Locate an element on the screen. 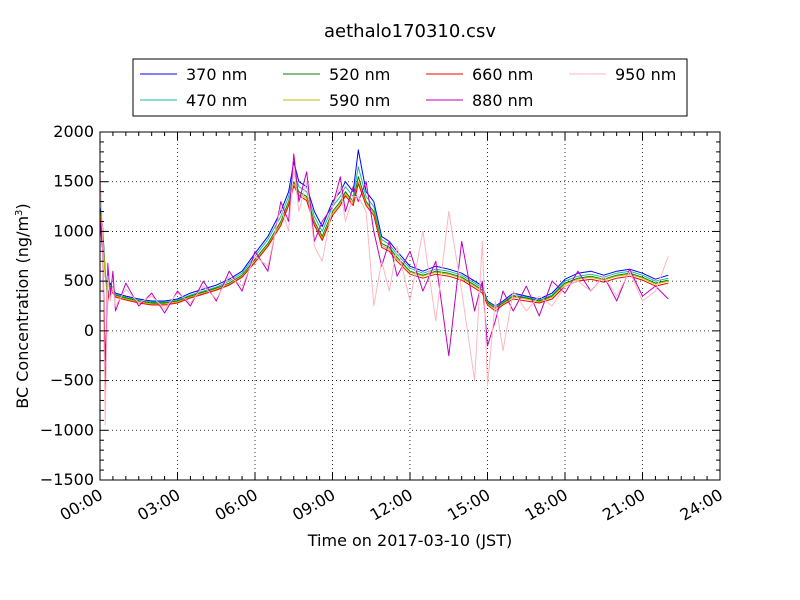  y-axis-label-main: BC Concentration (ng/m is located at coordinates (22, 312).